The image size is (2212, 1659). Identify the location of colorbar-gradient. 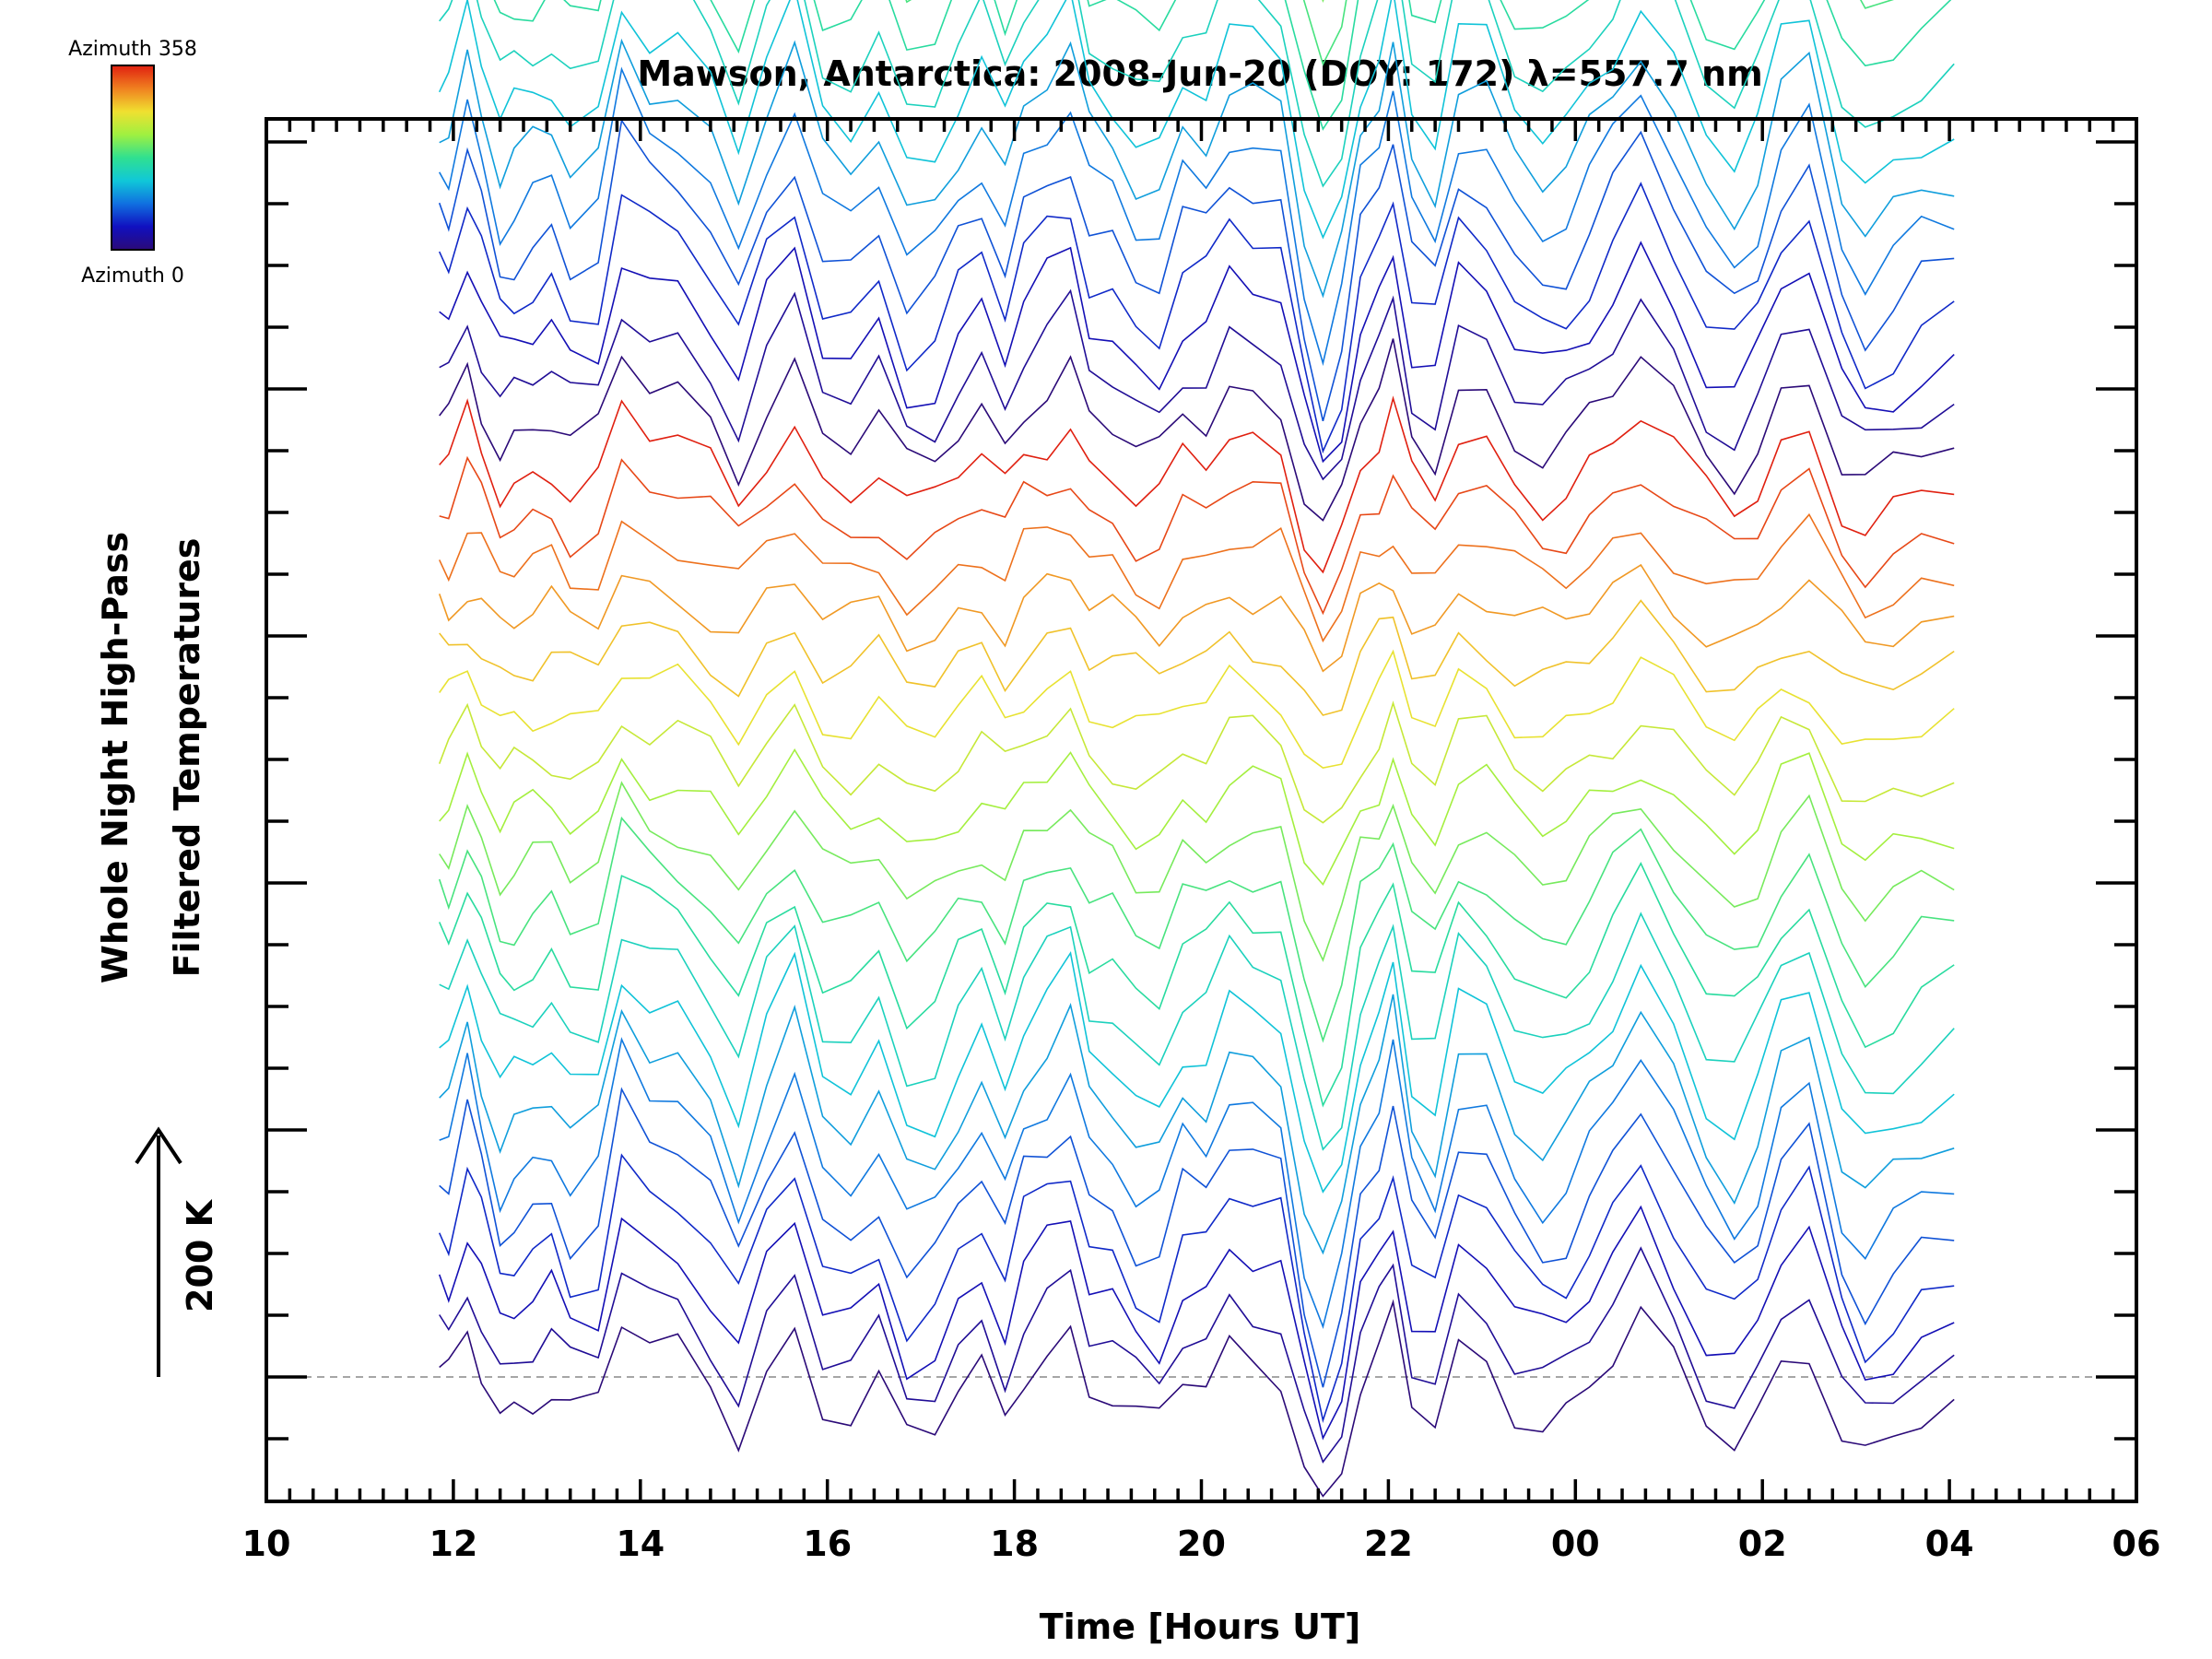
(133, 158).